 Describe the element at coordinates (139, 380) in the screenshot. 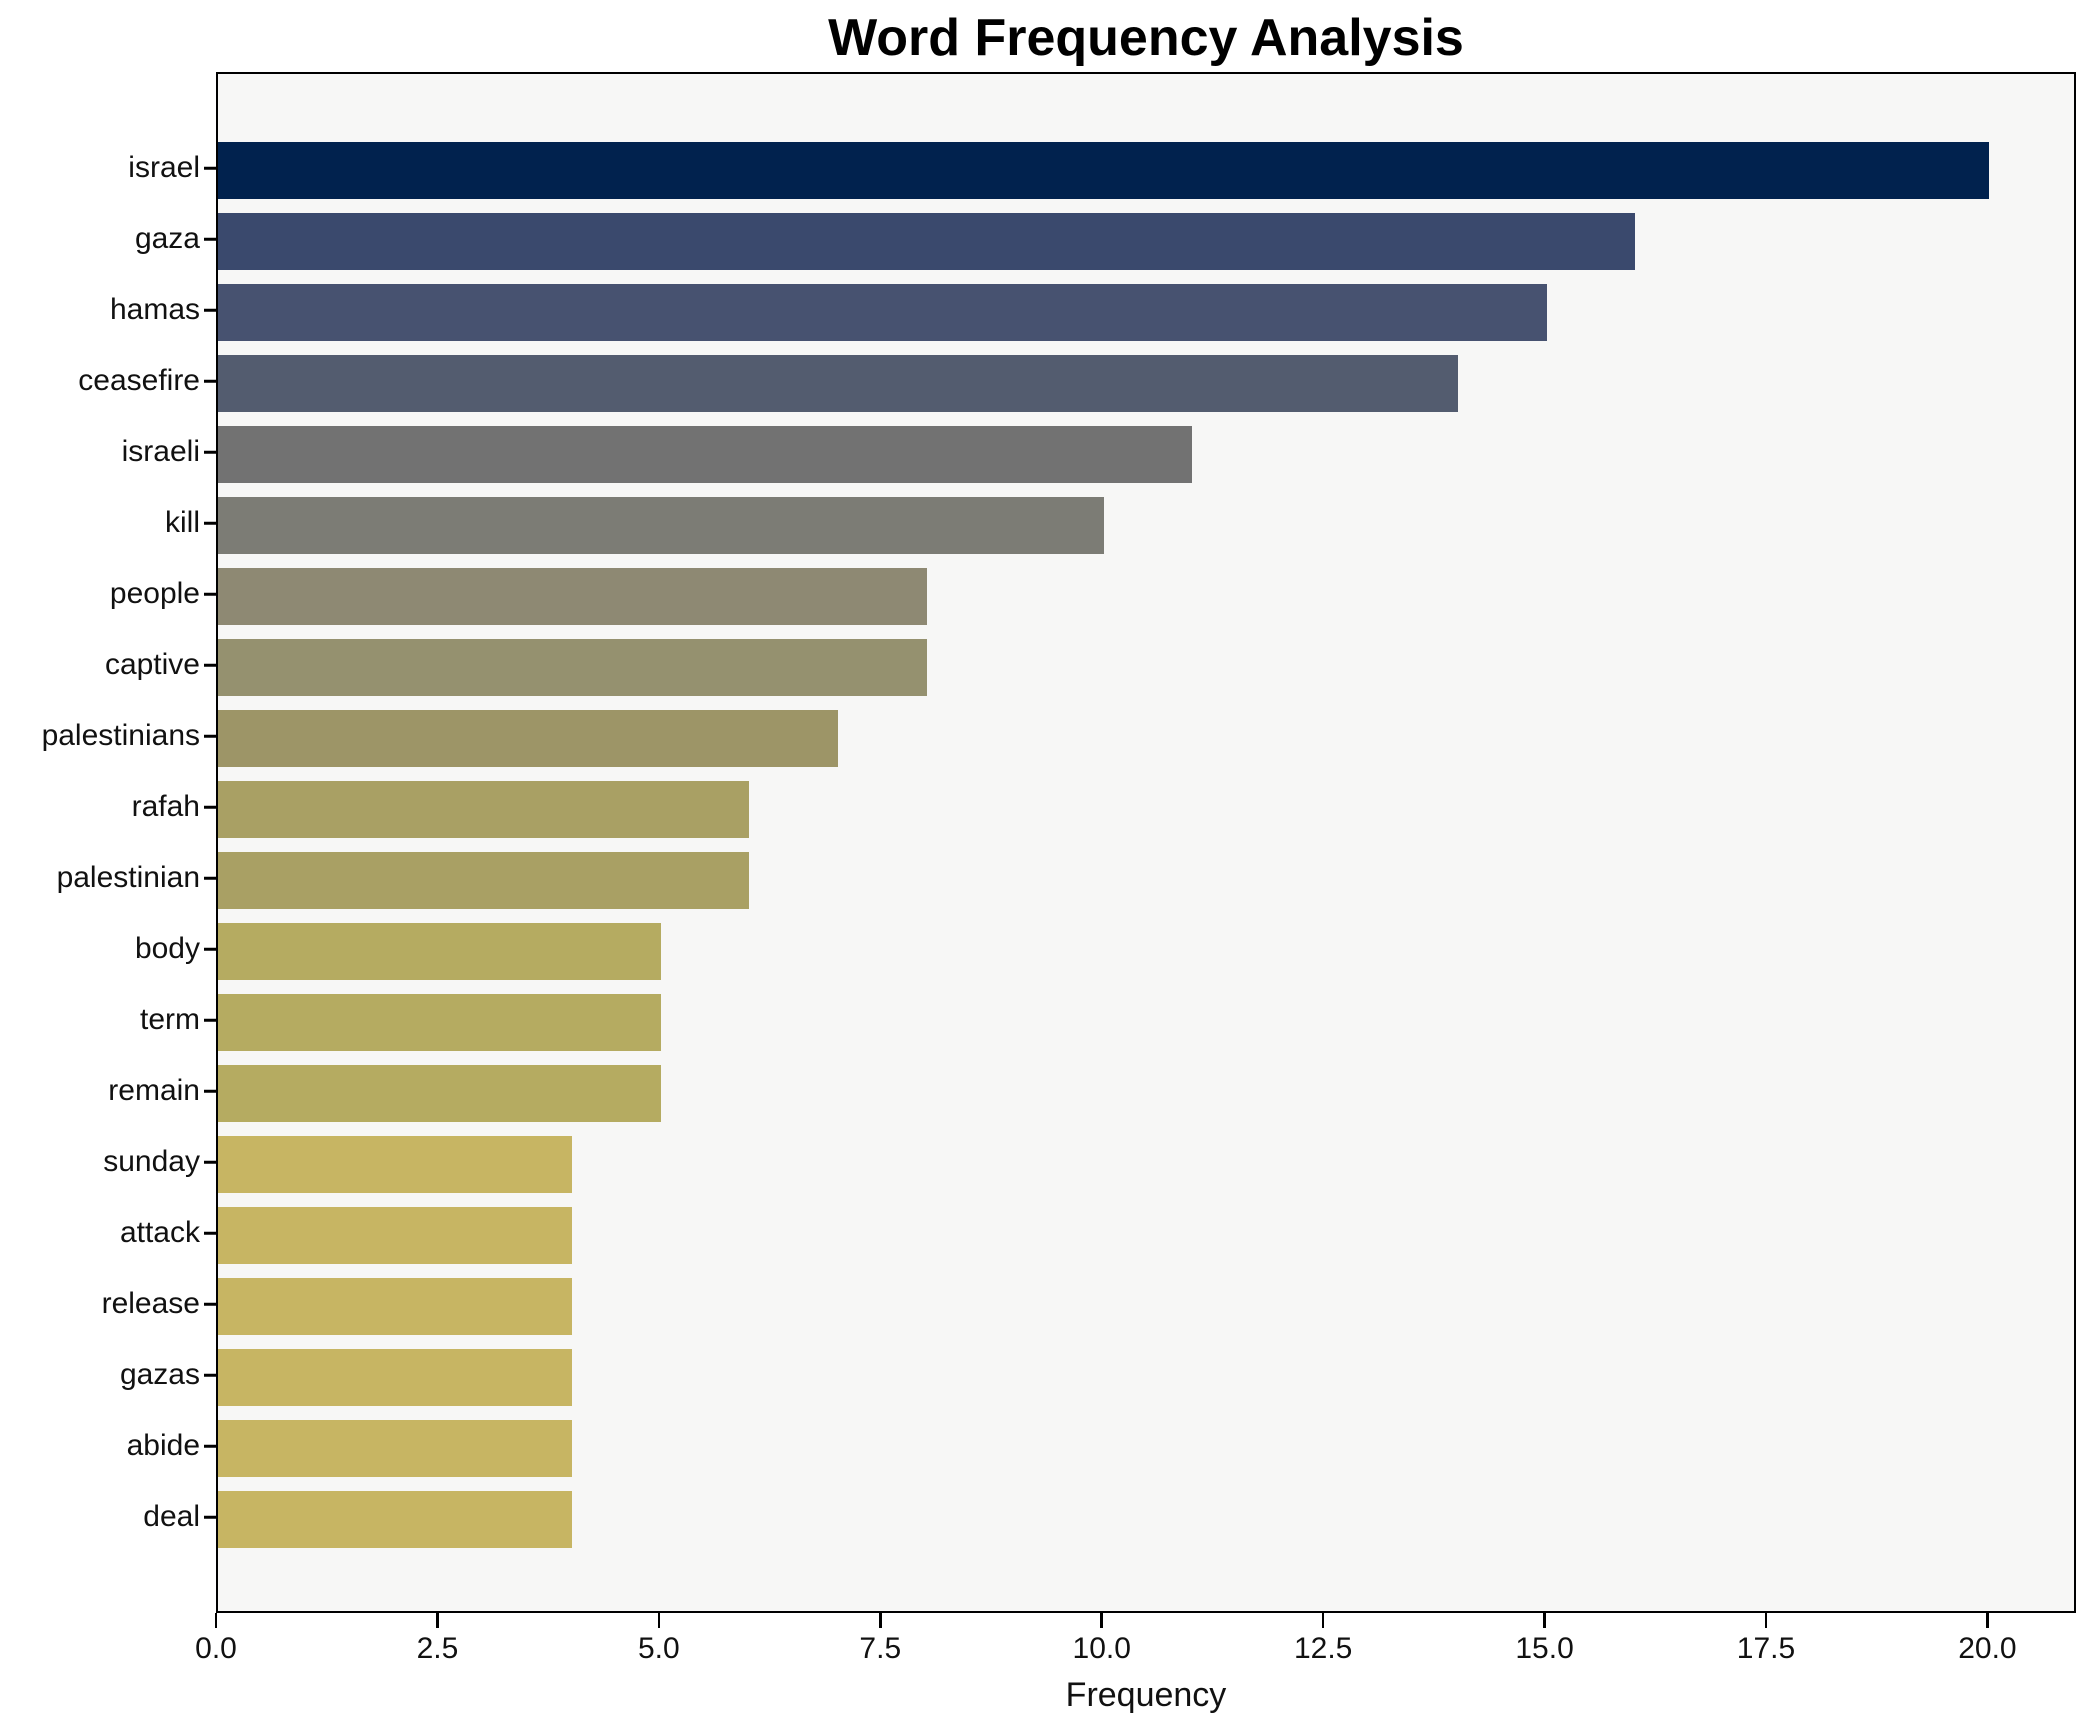

I see `ytick-label-ceasefire: ceasefire` at that location.